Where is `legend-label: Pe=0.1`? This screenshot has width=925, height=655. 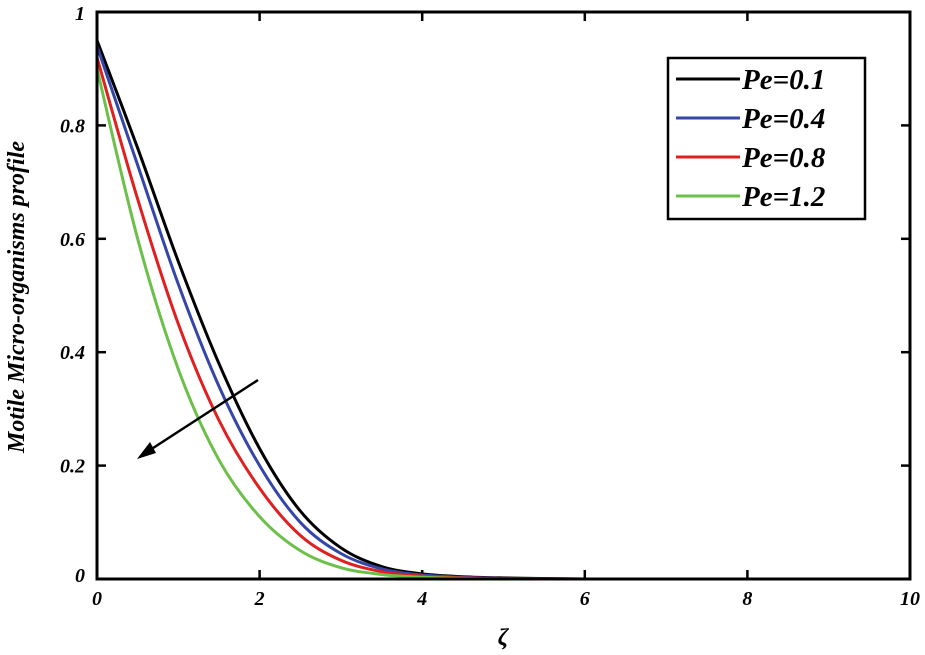 legend-label: Pe=0.1 is located at coordinates (783, 80).